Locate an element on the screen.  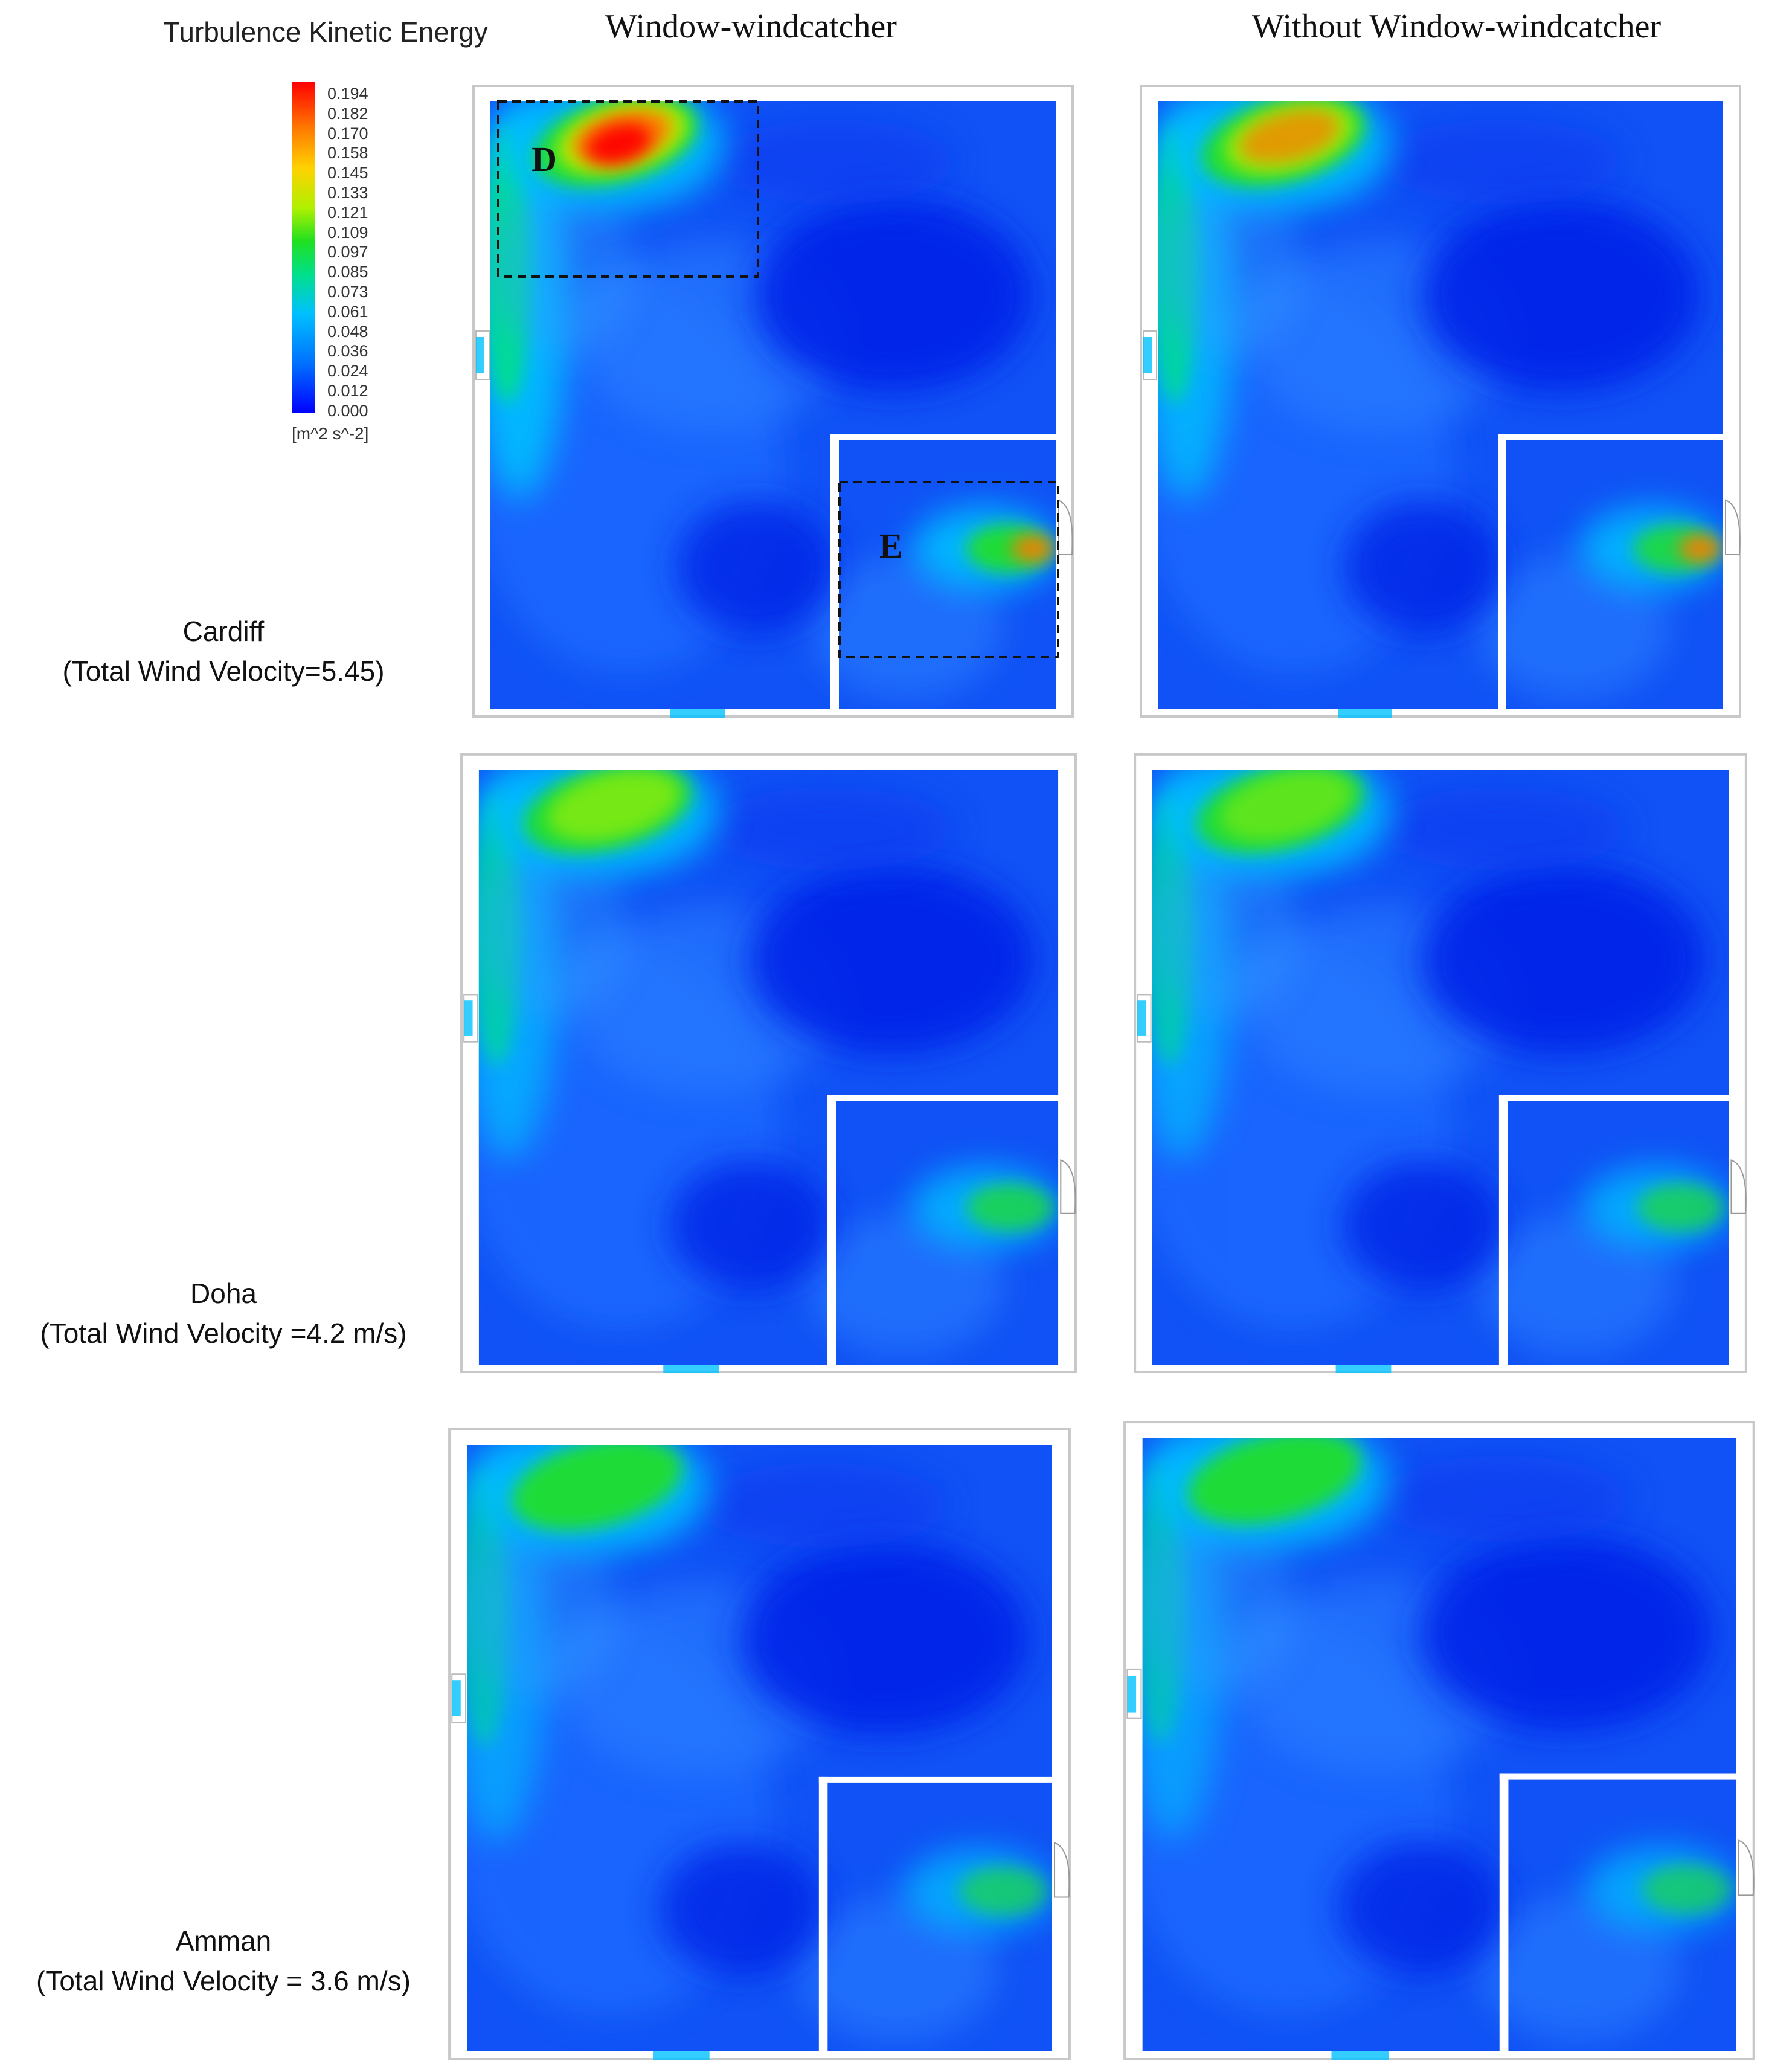
colorbar-tick-label: 0.048 is located at coordinates (348, 331).